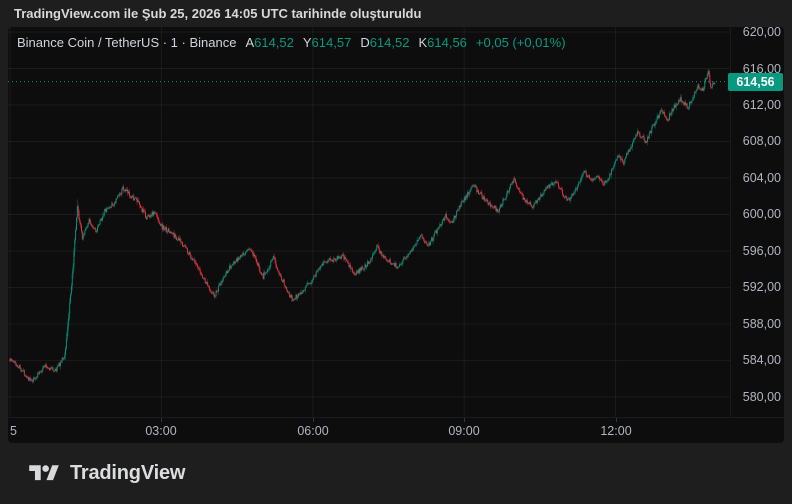 Image resolution: width=792 pixels, height=504 pixels. I want to click on tradingview-wordmark: TradingView, so click(128, 473).